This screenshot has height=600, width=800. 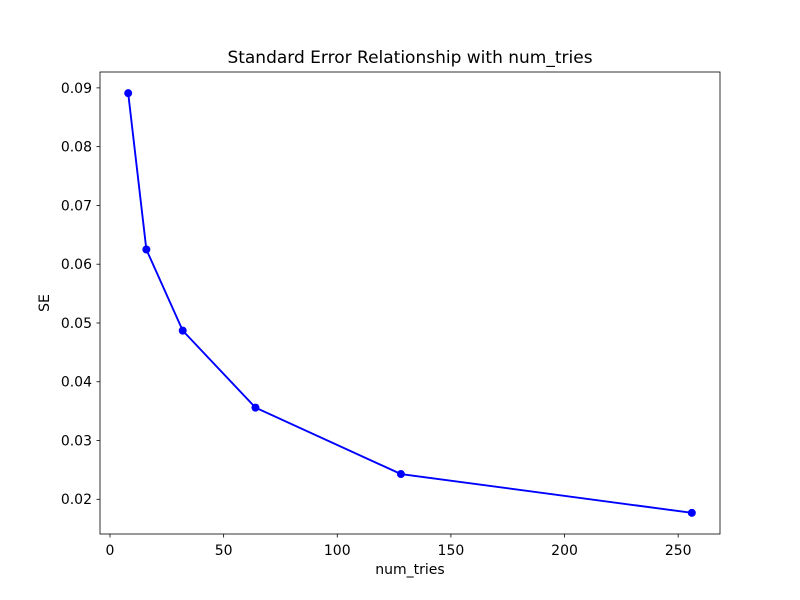 I want to click on y-tick-label: 0.03, so click(x=76, y=441).